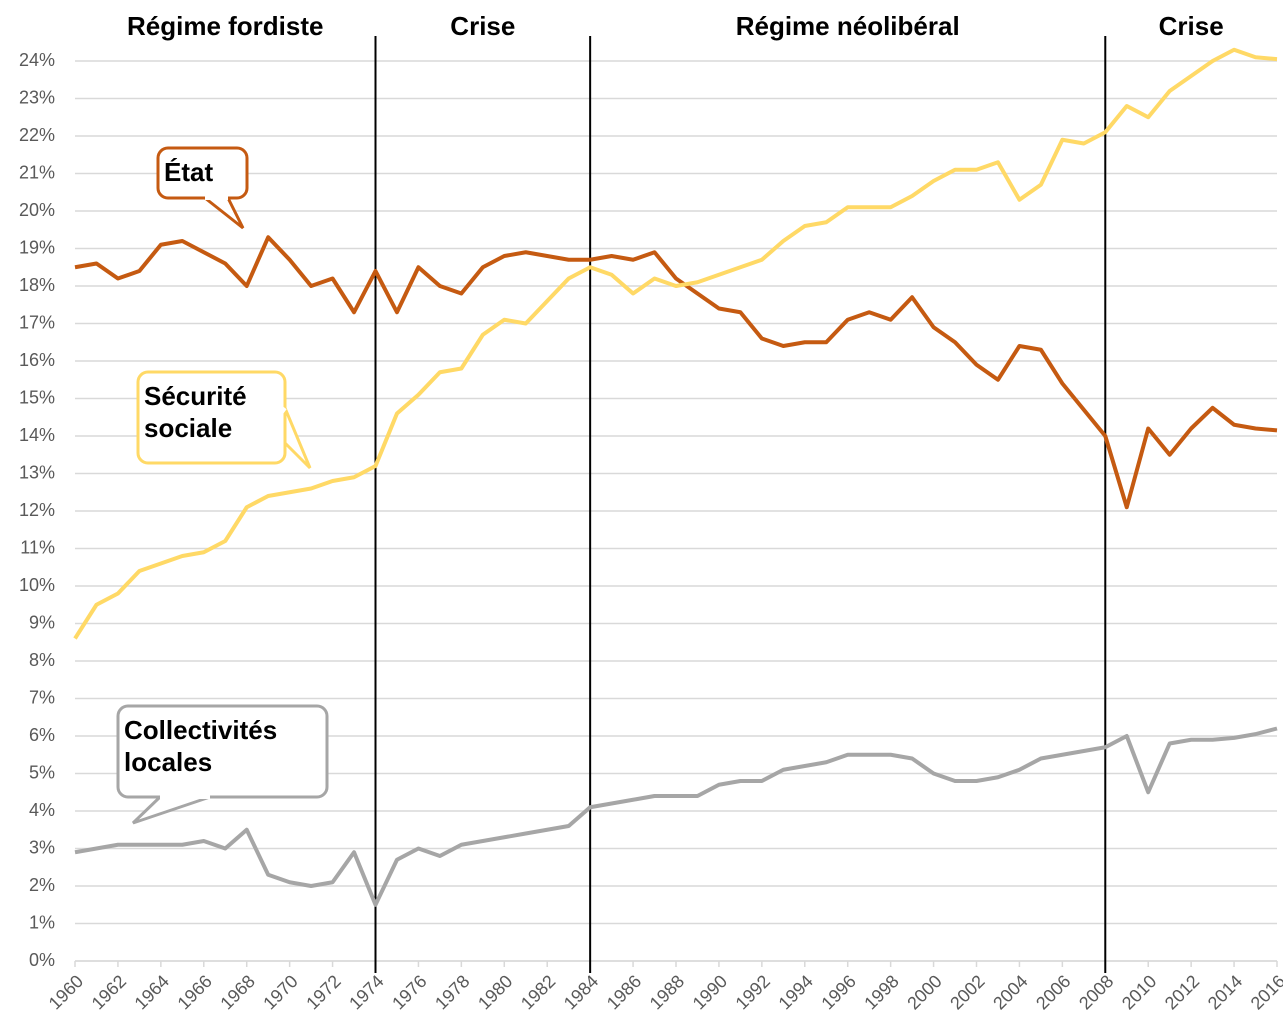 The width and height of the screenshot is (1283, 1024). I want to click on y-tick-label: 24%, so click(37, 60).